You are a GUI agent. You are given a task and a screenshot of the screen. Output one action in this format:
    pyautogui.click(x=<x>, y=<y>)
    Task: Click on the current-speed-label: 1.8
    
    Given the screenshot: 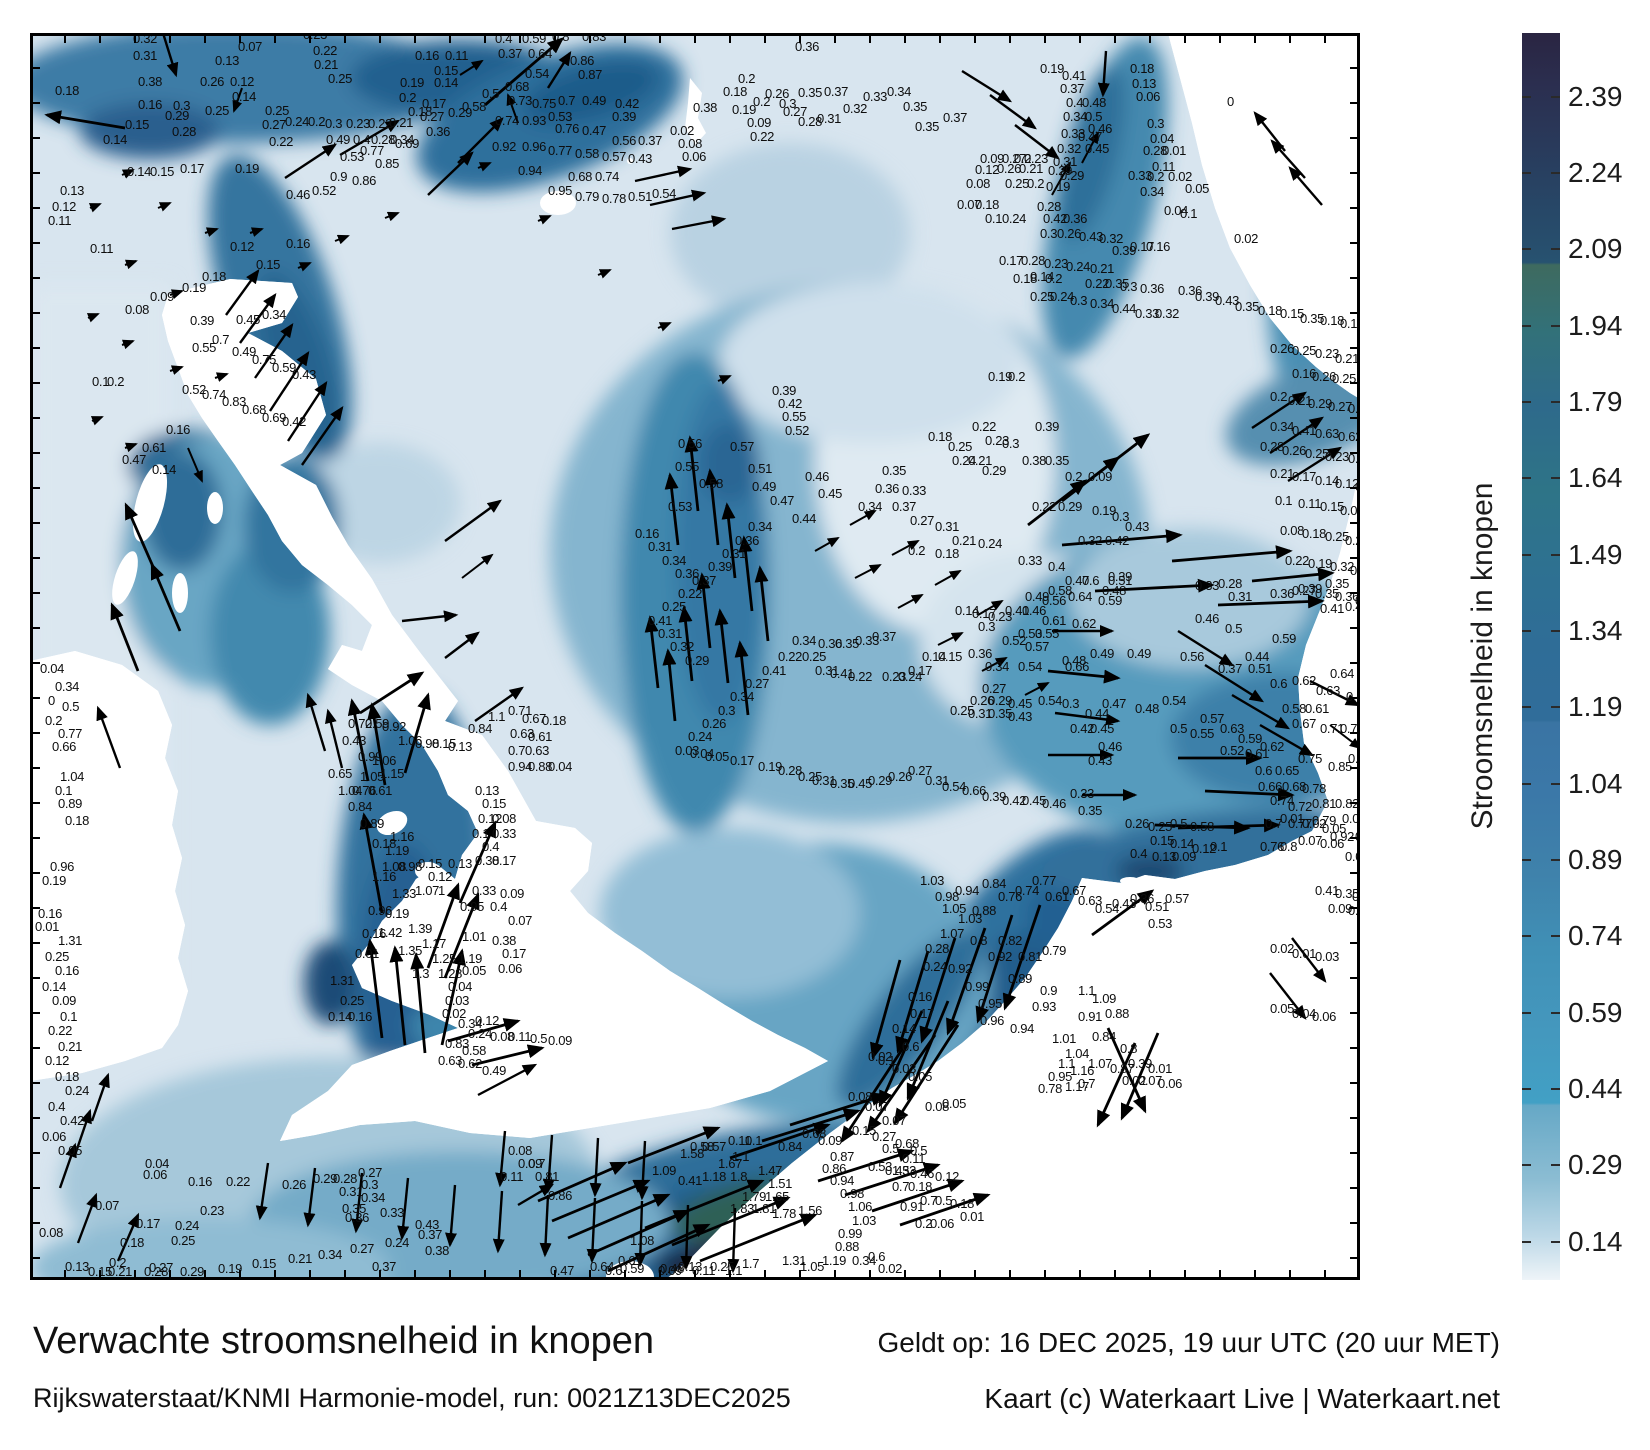 What is the action you would take?
    pyautogui.click(x=738, y=1176)
    